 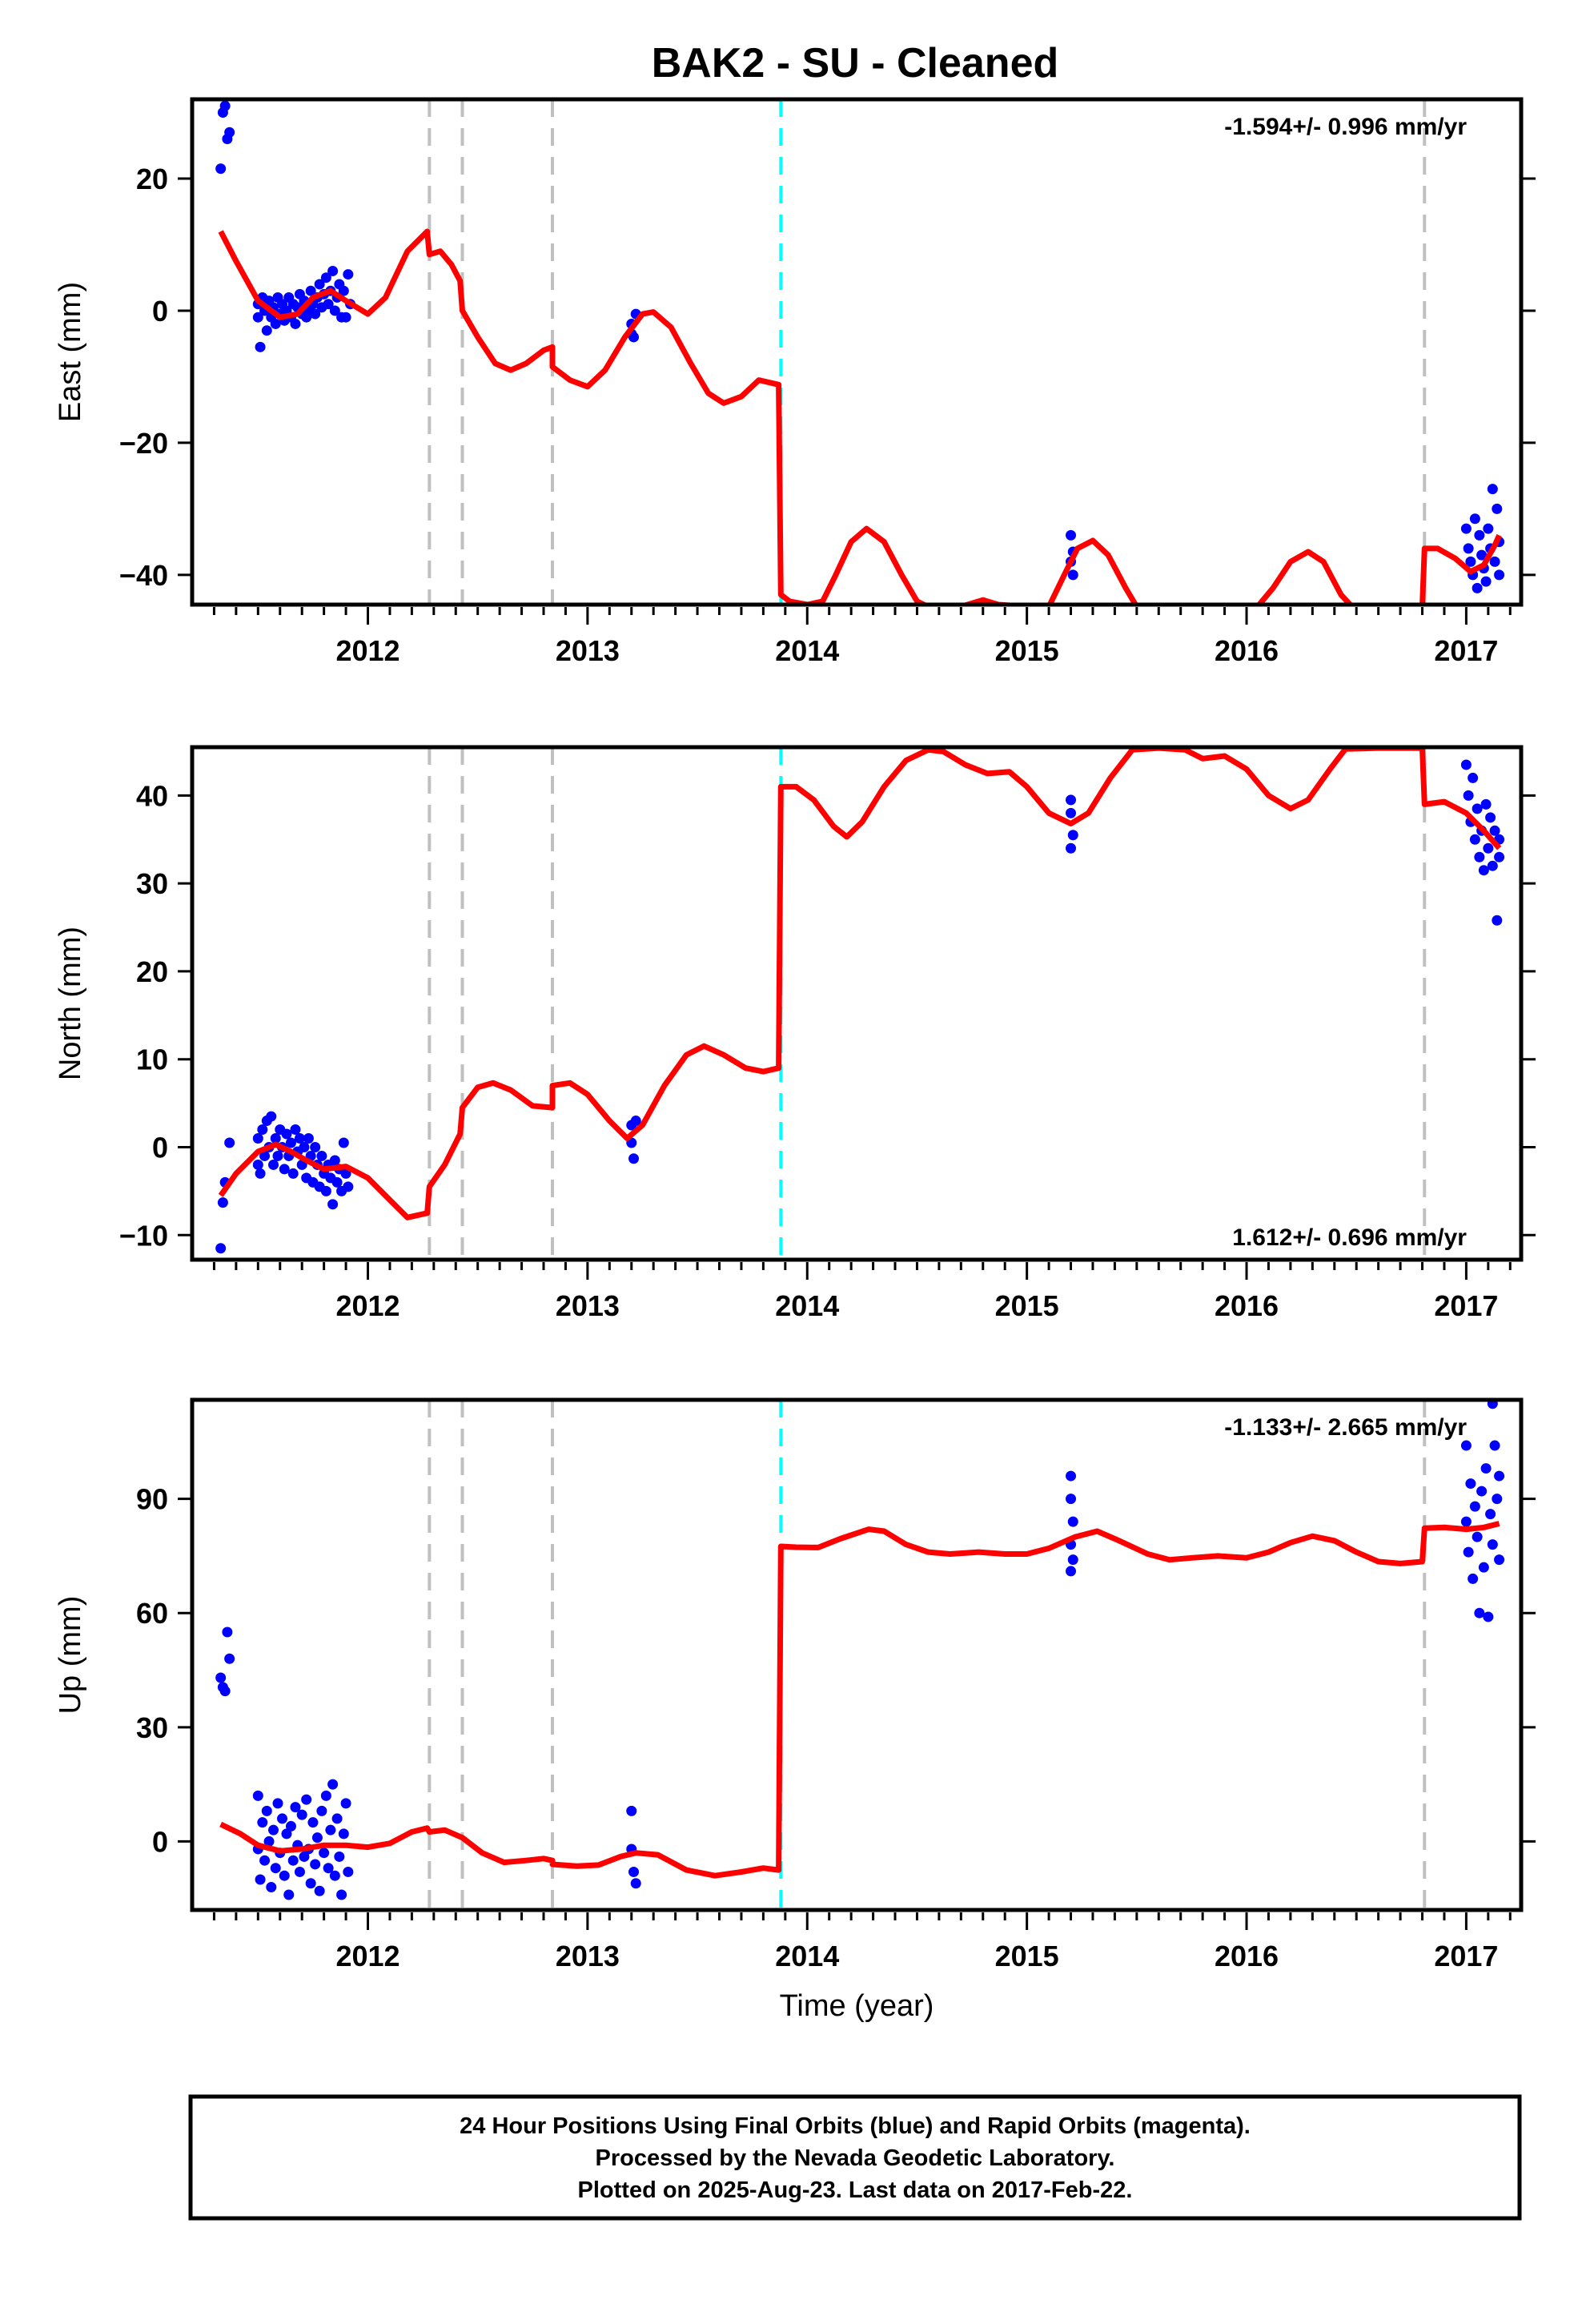 I want to click on up-rate-label: -1.133+/- 2.665 mm/yr, so click(x=1345, y=1427).